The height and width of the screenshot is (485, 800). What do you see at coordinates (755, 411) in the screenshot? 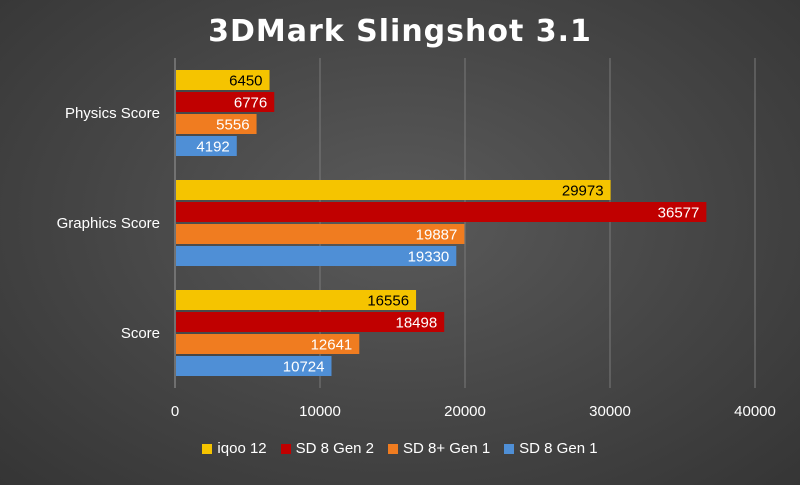
I see `x-tick-label: 40000` at bounding box center [755, 411].